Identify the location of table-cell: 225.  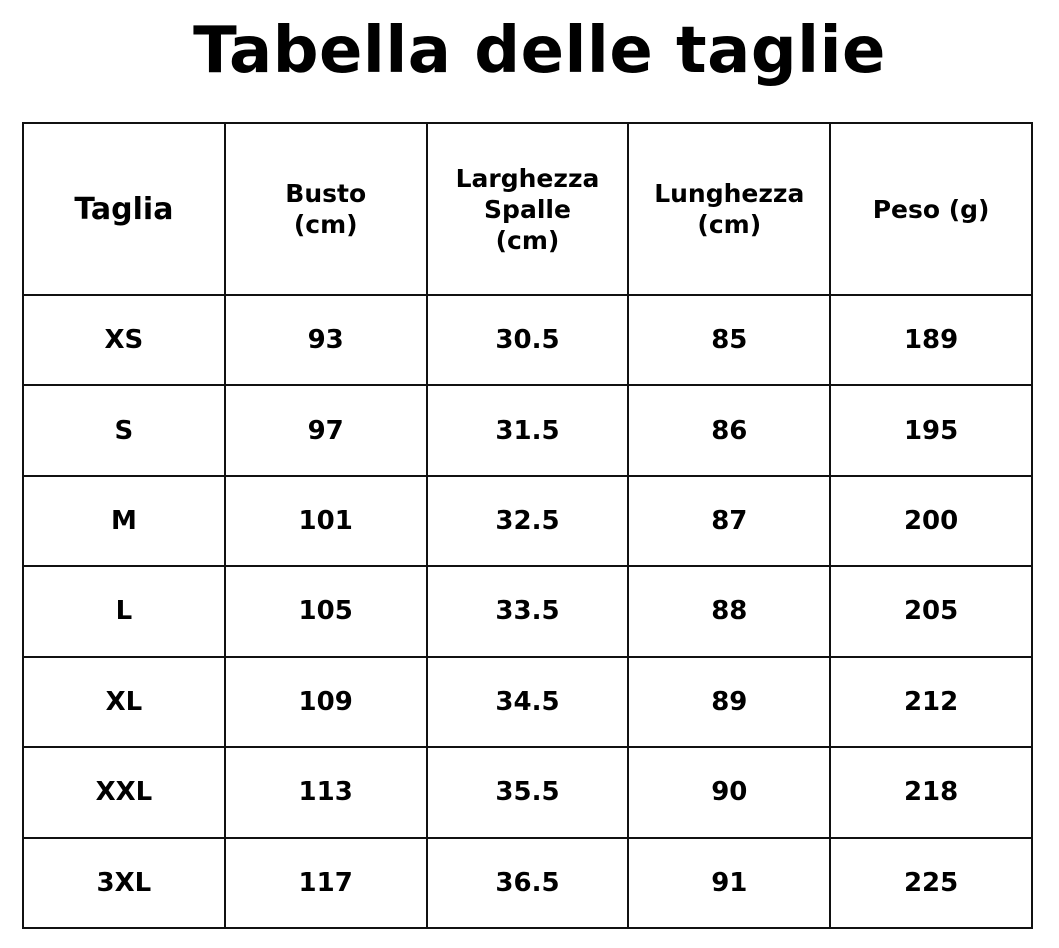
(931, 883).